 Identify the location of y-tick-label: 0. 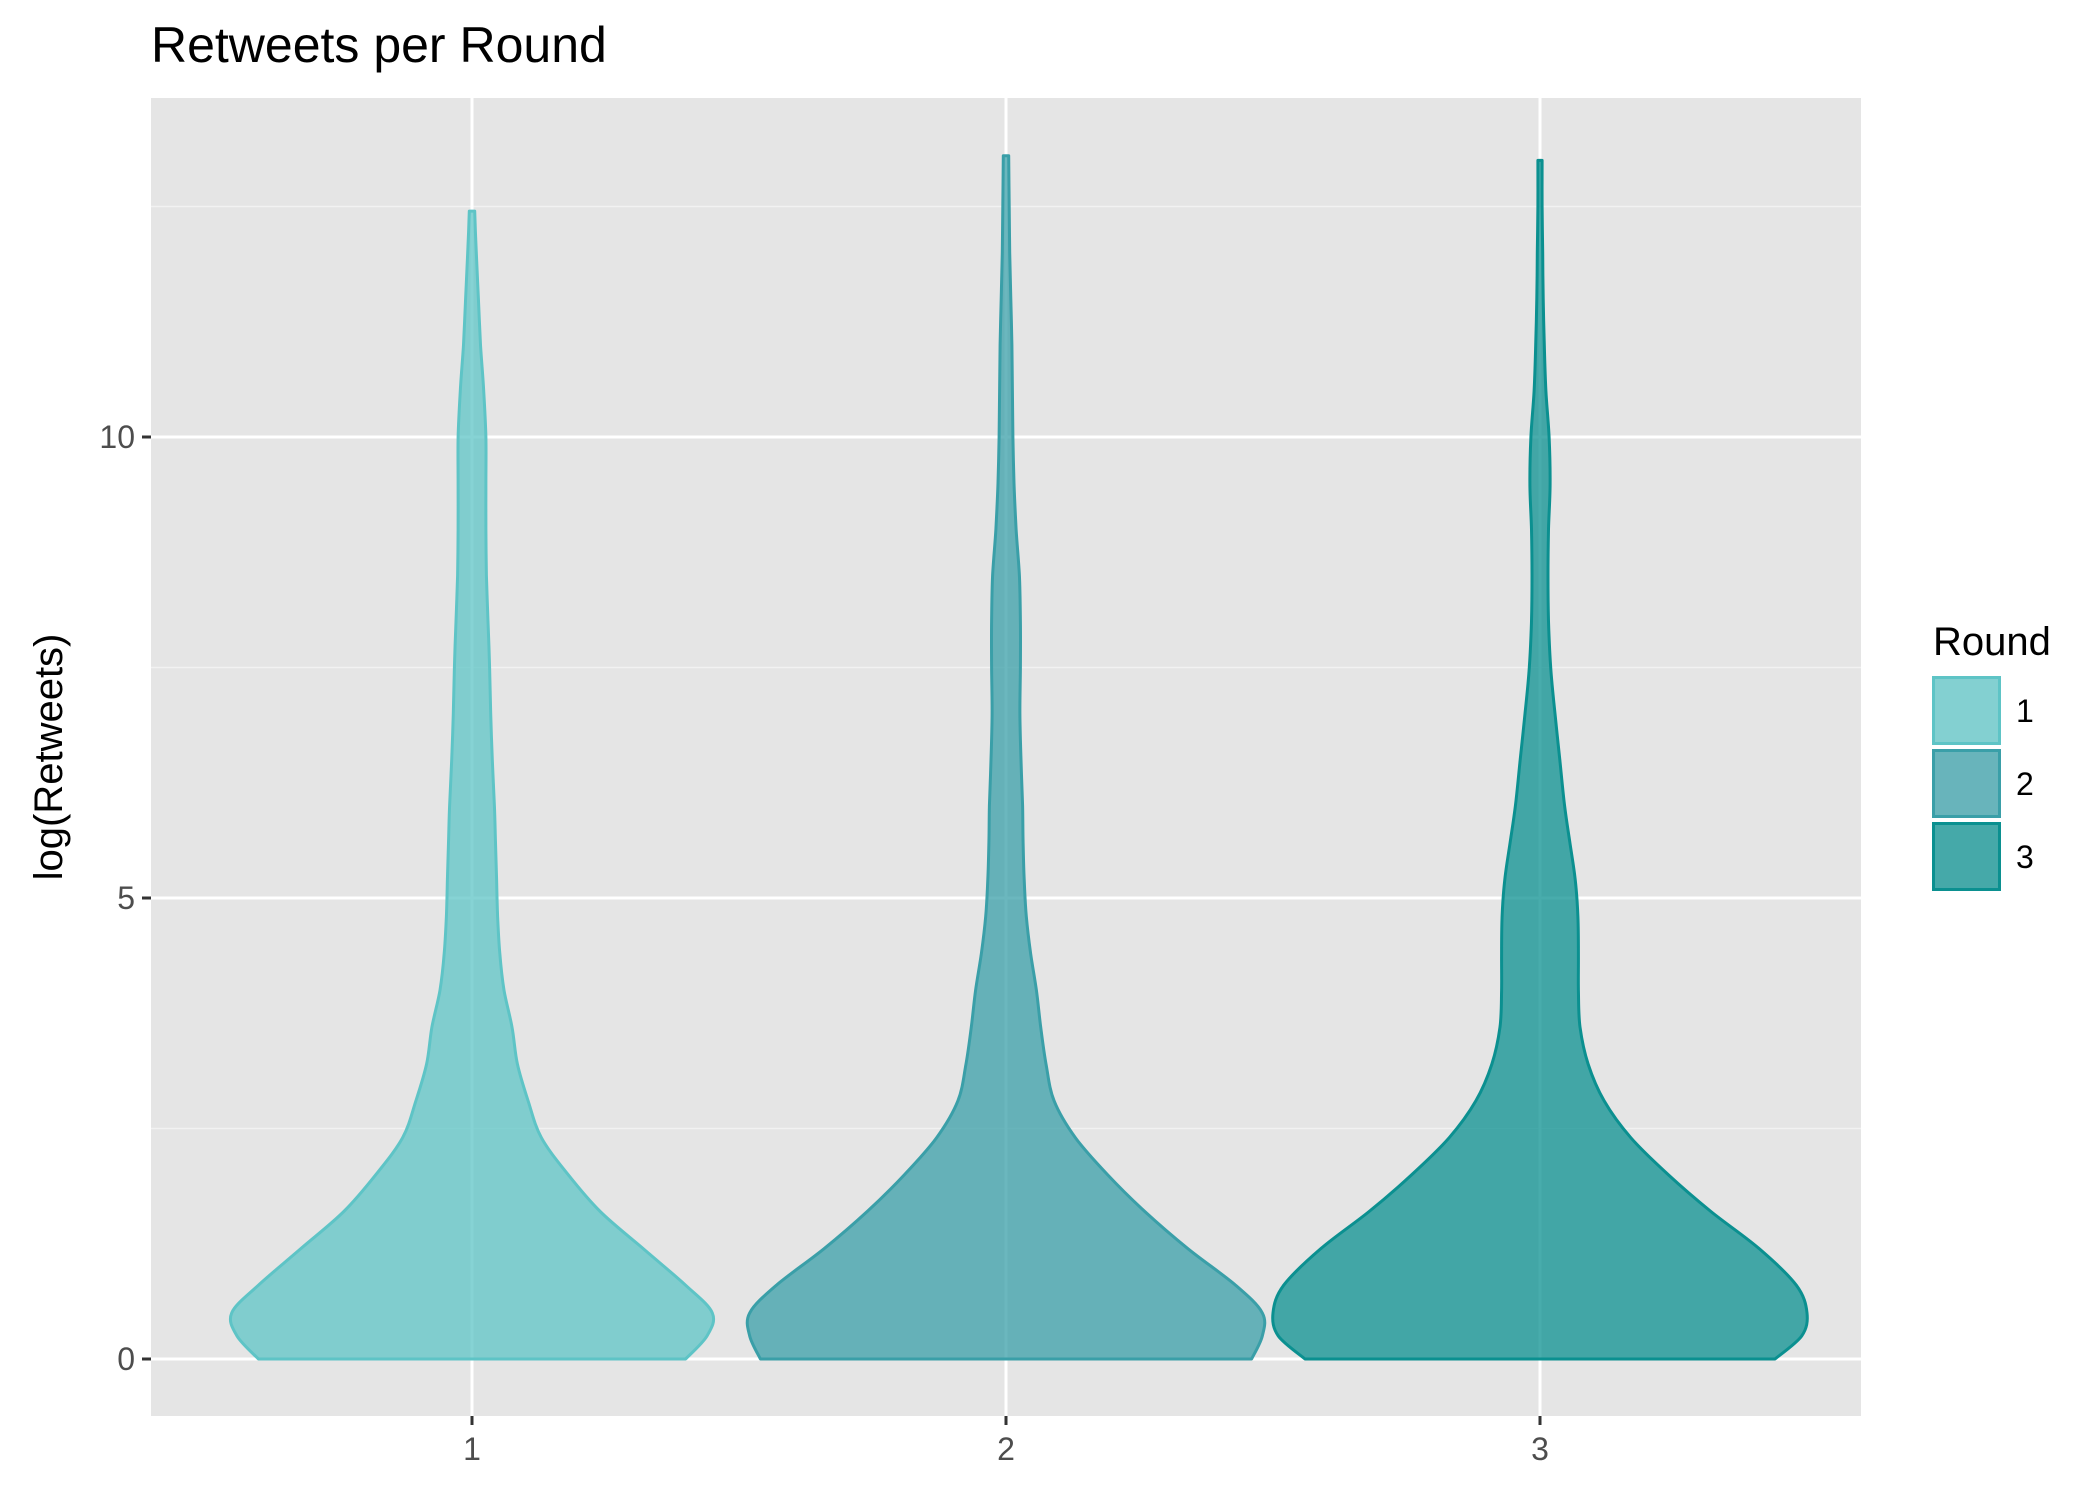
(126, 1359).